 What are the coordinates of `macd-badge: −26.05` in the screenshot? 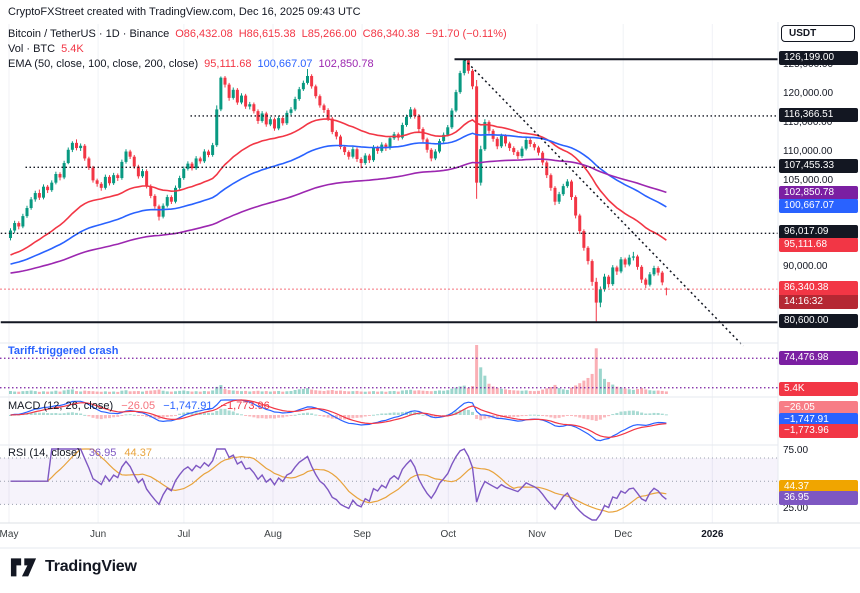 It's located at (818, 408).